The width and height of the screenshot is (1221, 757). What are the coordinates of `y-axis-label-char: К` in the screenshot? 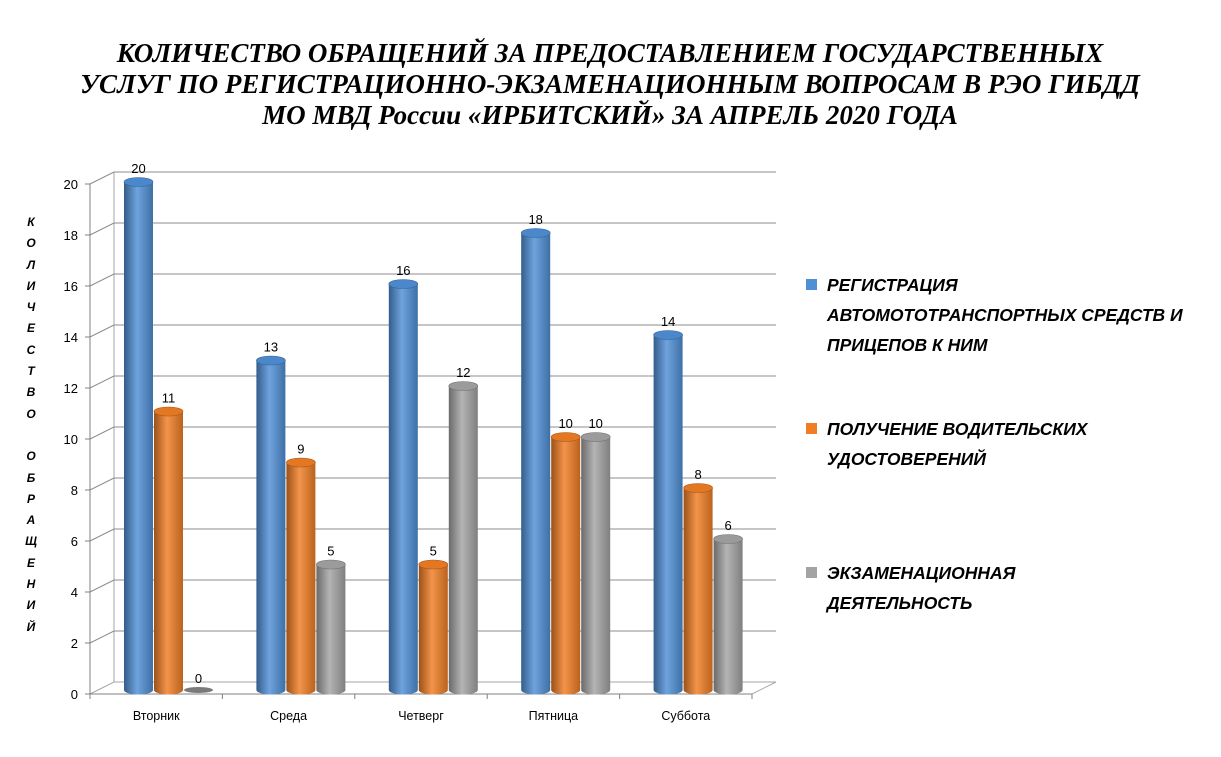 It's located at (31, 222).